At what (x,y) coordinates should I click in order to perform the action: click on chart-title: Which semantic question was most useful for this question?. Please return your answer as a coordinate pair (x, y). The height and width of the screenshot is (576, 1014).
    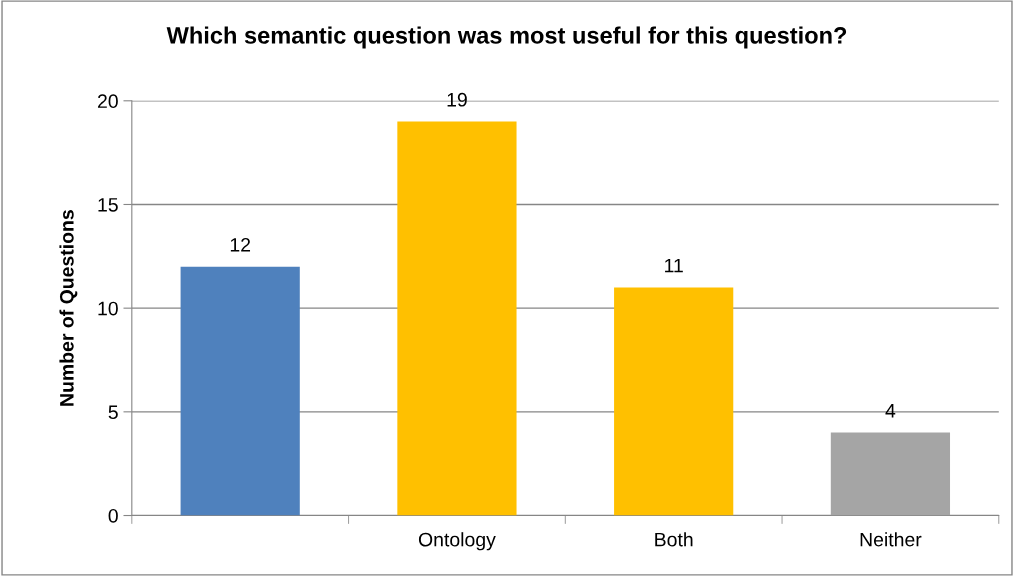
    Looking at the image, I should click on (506, 37).